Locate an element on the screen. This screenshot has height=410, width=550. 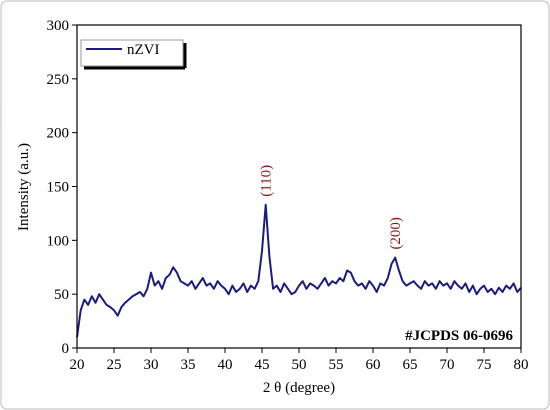
x-tick-label: 70 is located at coordinates (447, 365).